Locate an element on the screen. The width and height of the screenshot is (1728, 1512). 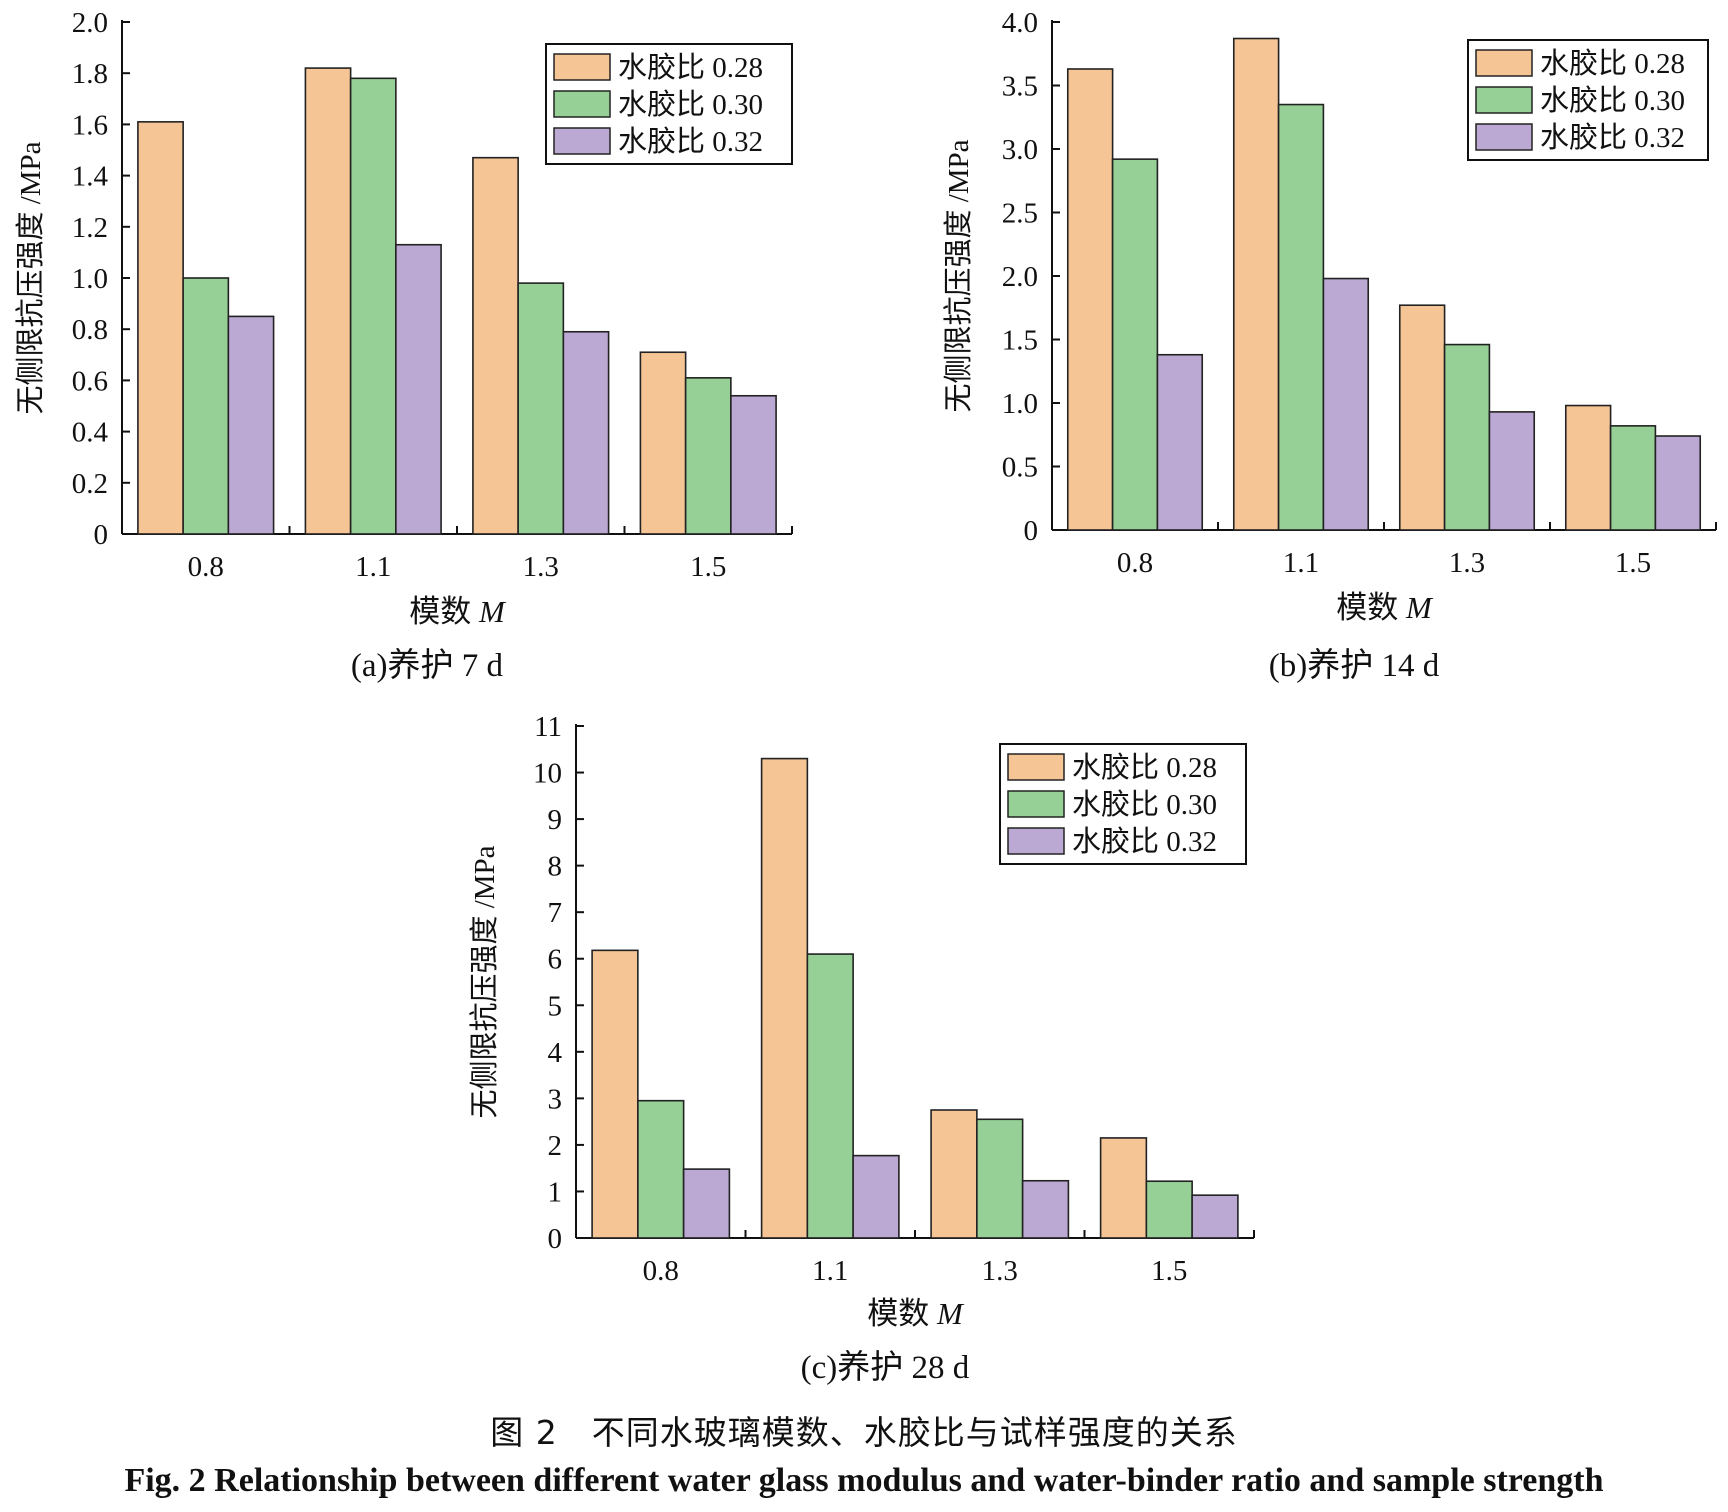
y-tick-label: 4.0 is located at coordinates (1020, 23).